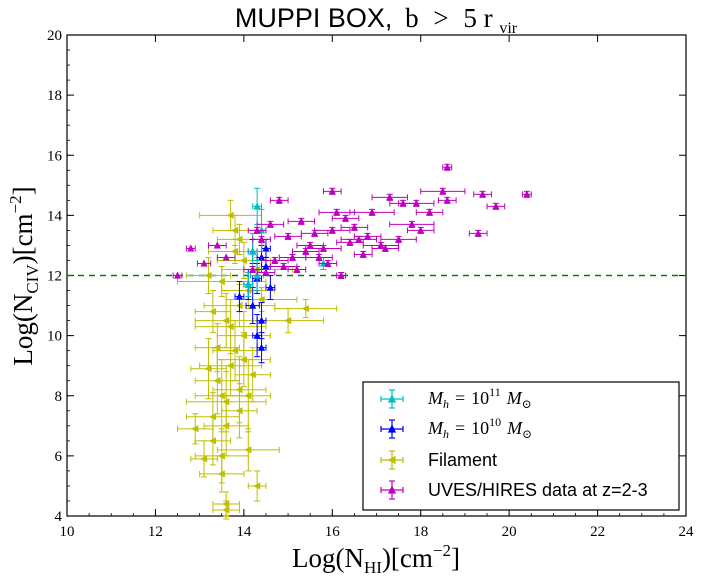 The image size is (706, 588). I want to click on legend-label-filament: Filament, so click(462, 460).